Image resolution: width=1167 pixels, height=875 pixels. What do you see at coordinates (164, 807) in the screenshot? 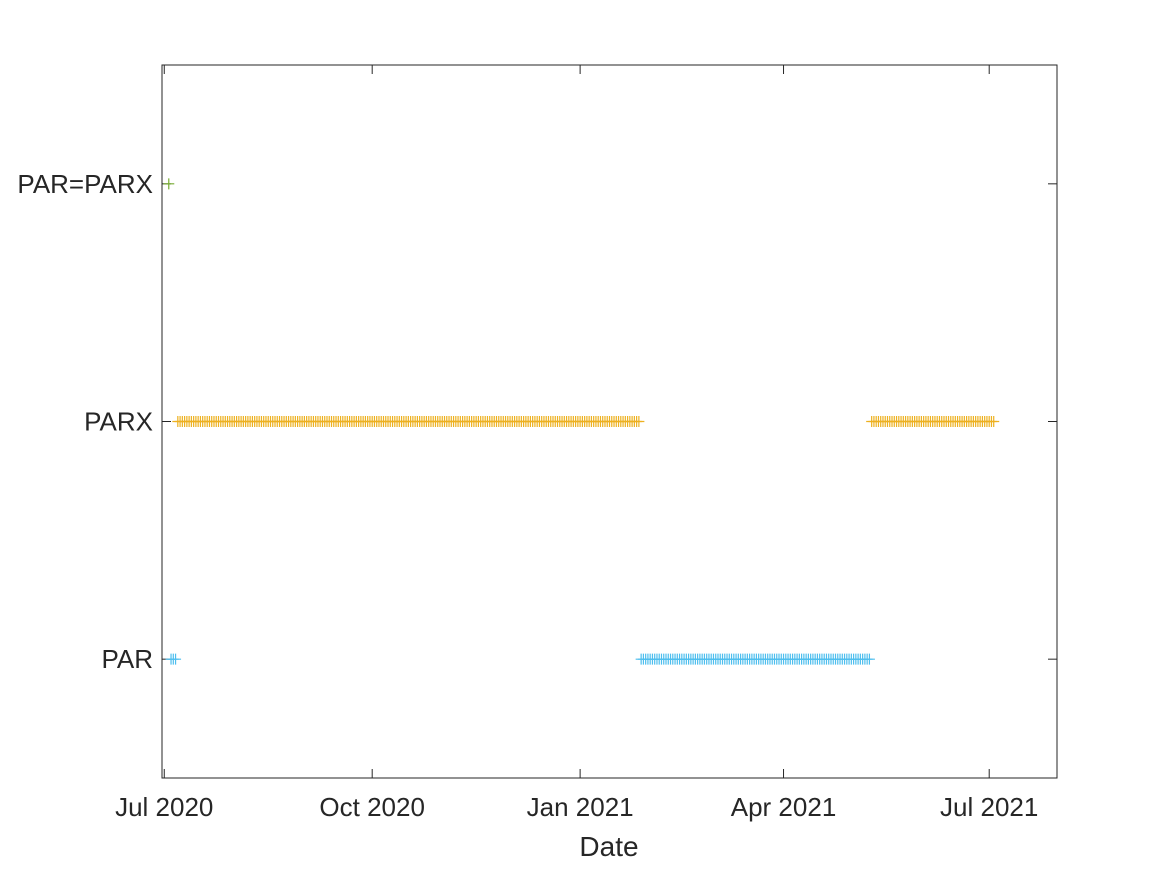
I see `x-tick-label: Jul 2020` at bounding box center [164, 807].